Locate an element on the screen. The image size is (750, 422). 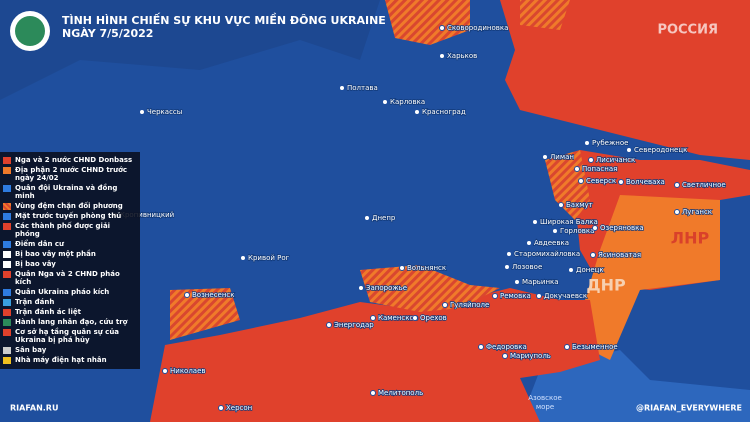
legend-item: Vùng đệm chặn đối phương is located at coordinates (70, 206).